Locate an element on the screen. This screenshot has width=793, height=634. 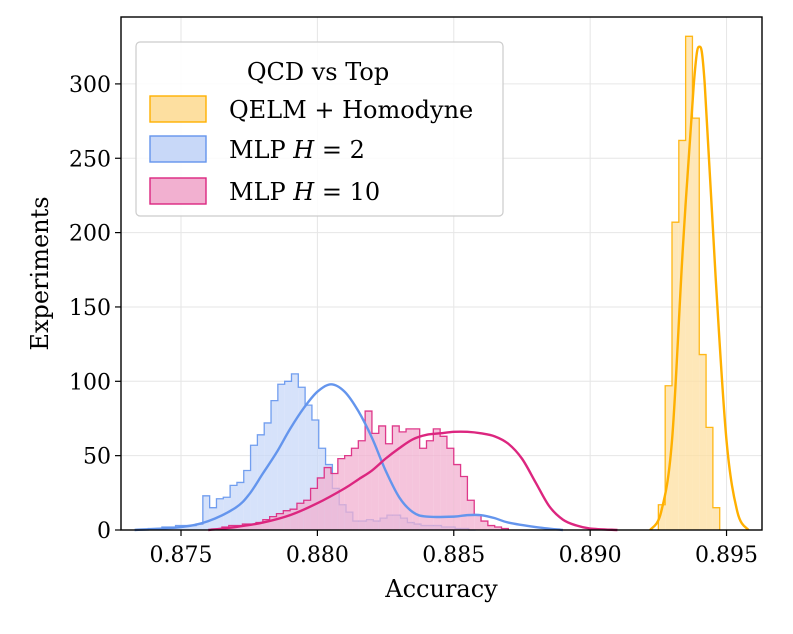
y-tick-label: 250 is located at coordinates (90, 159).